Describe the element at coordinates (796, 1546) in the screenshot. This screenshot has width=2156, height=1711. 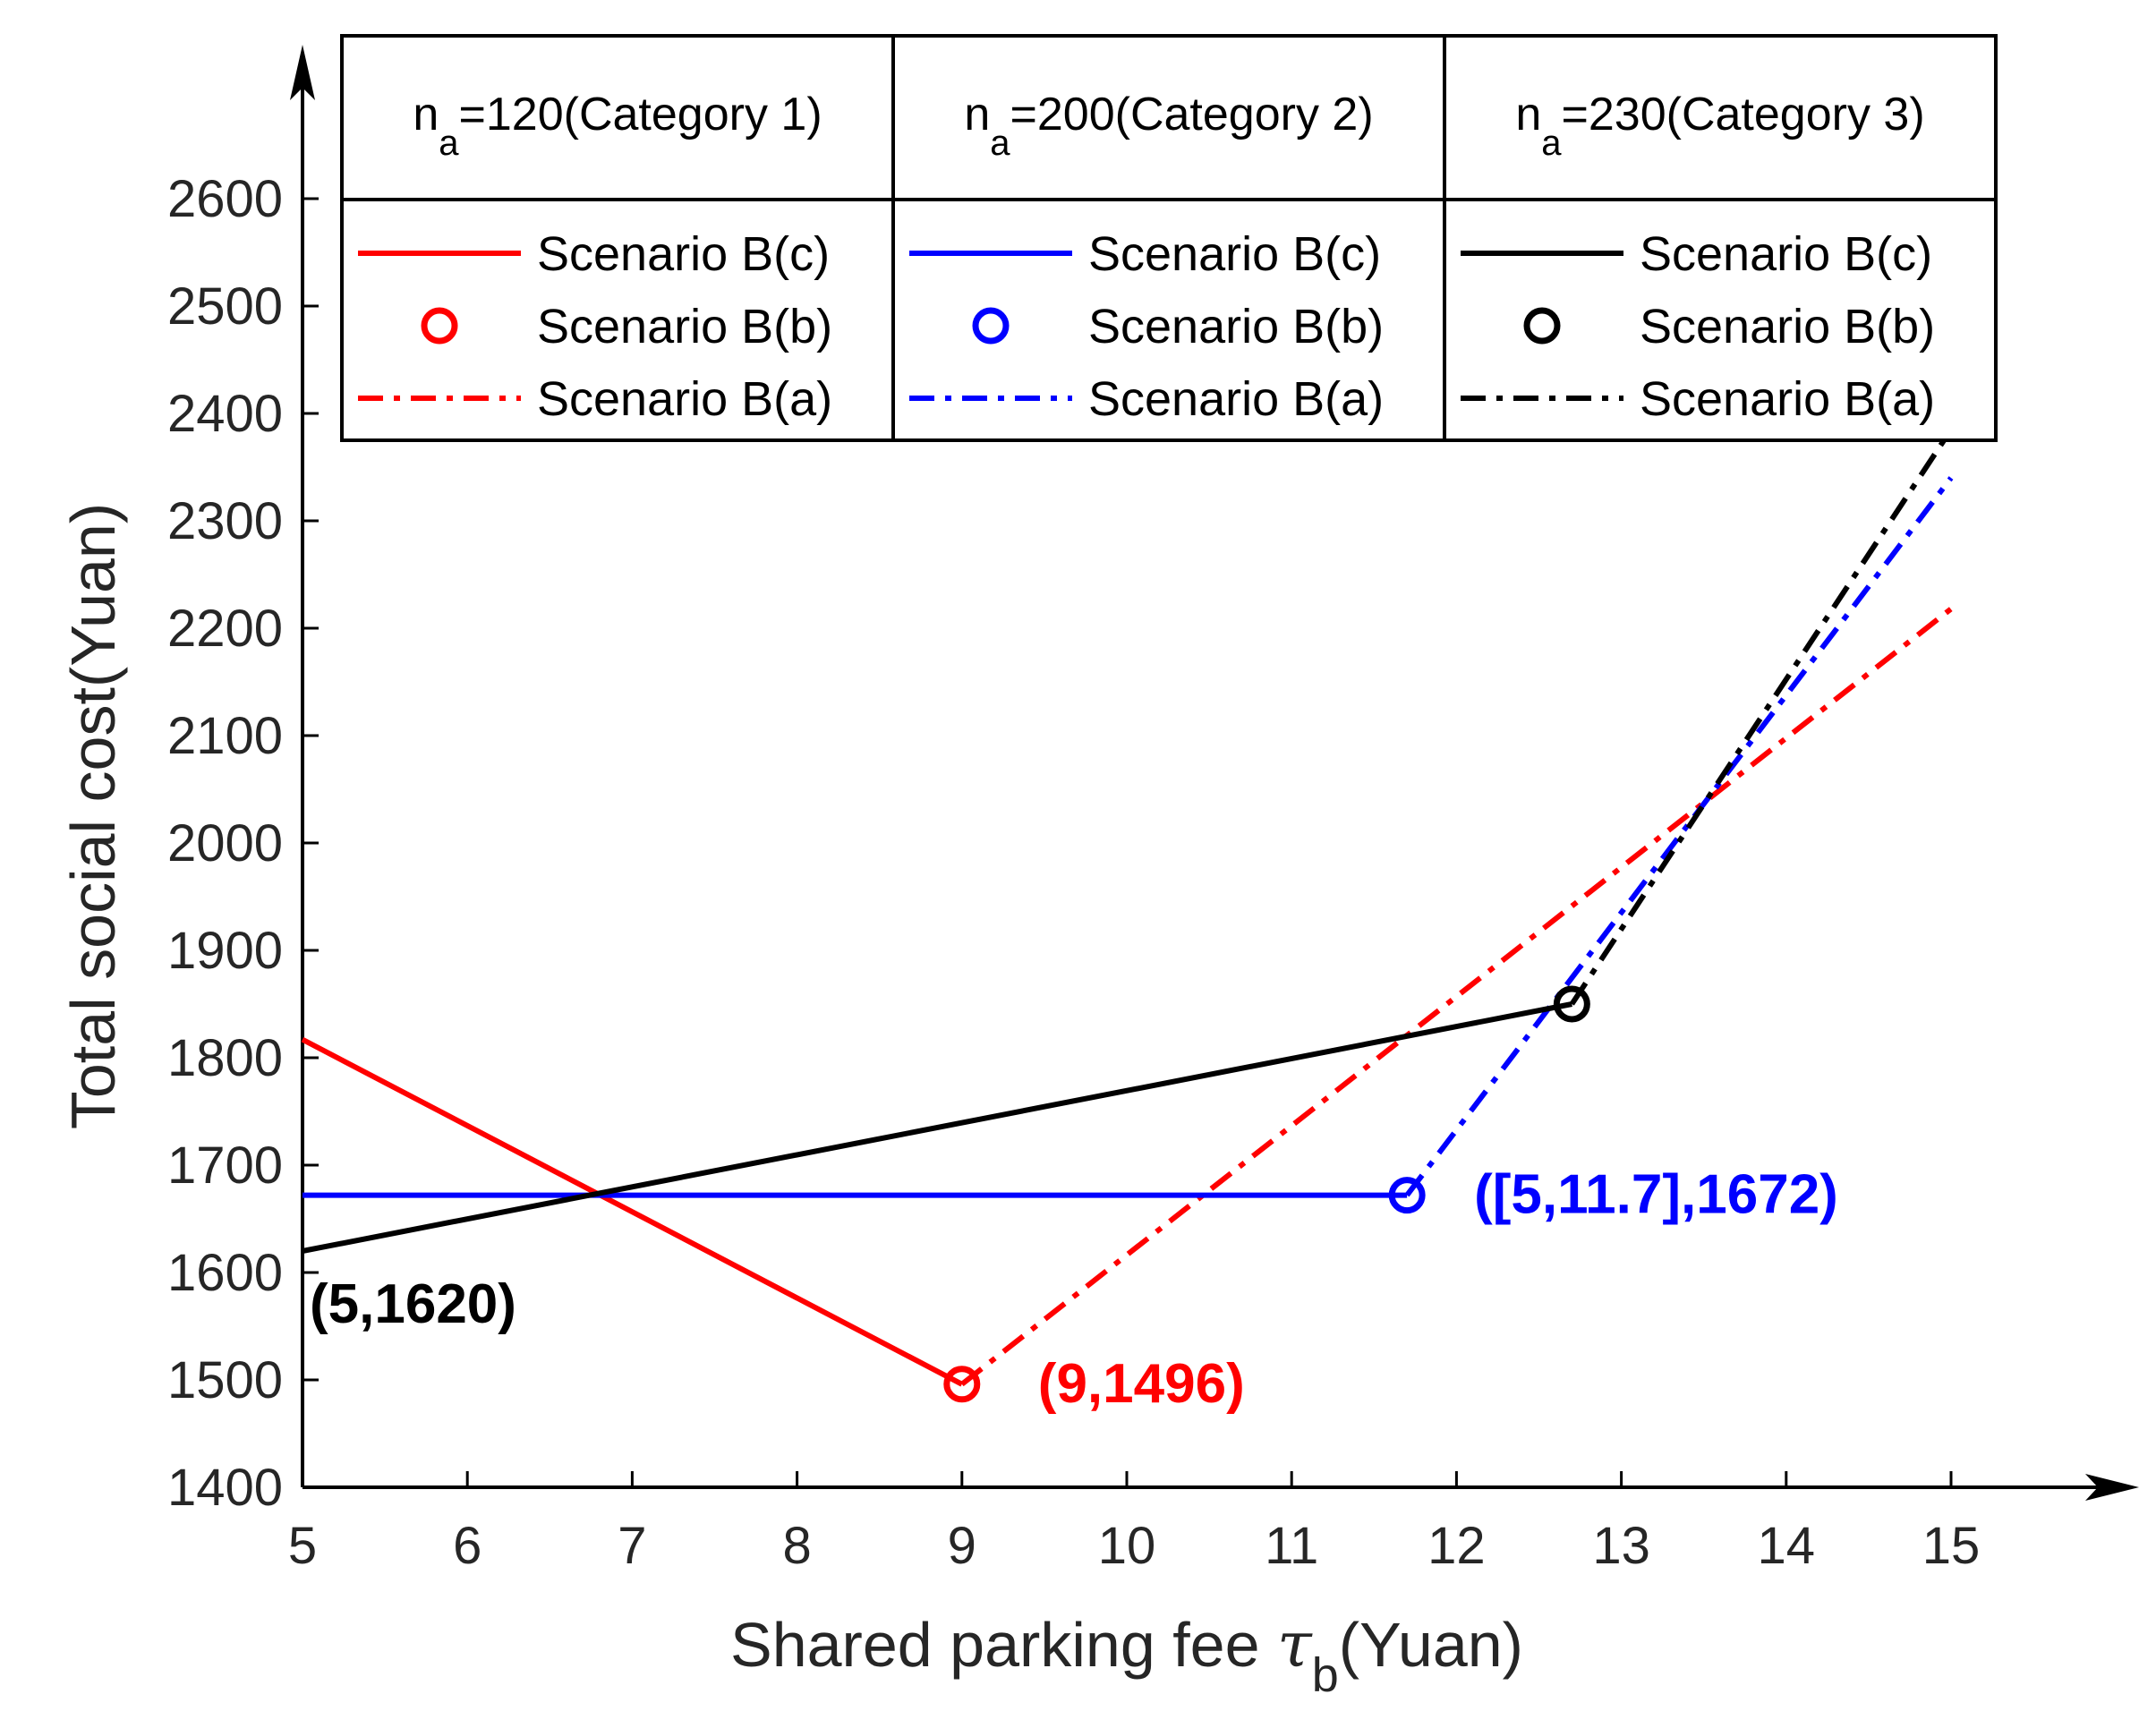
I see `x-tick-label: 8` at that location.